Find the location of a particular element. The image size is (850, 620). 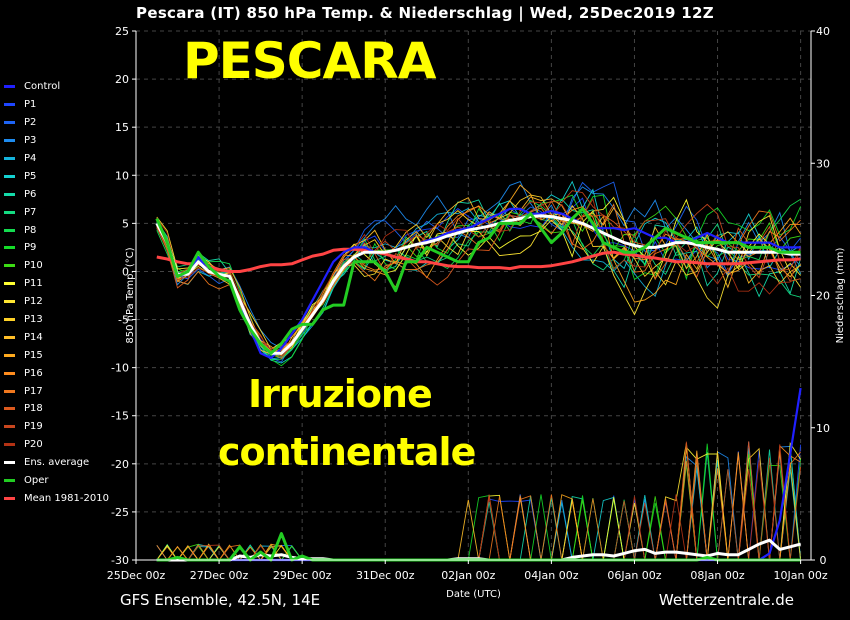

legend-label: P14 is located at coordinates (33, 337).